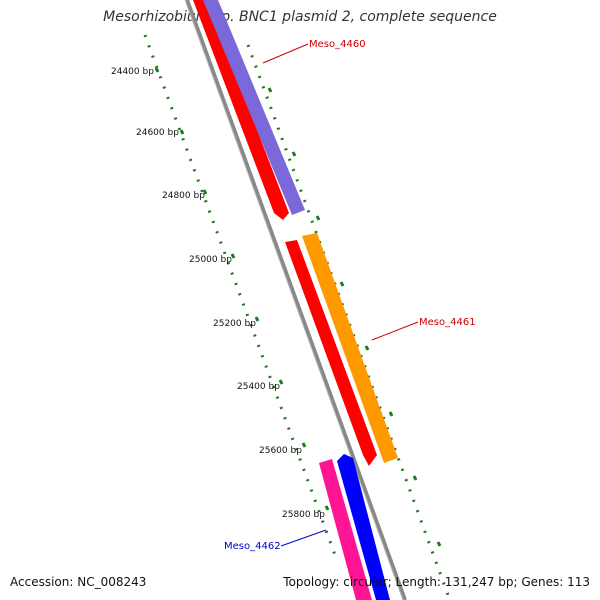 This screenshot has height=600, width=600. I want to click on ruler-label: 25800 bp, so click(303, 515).